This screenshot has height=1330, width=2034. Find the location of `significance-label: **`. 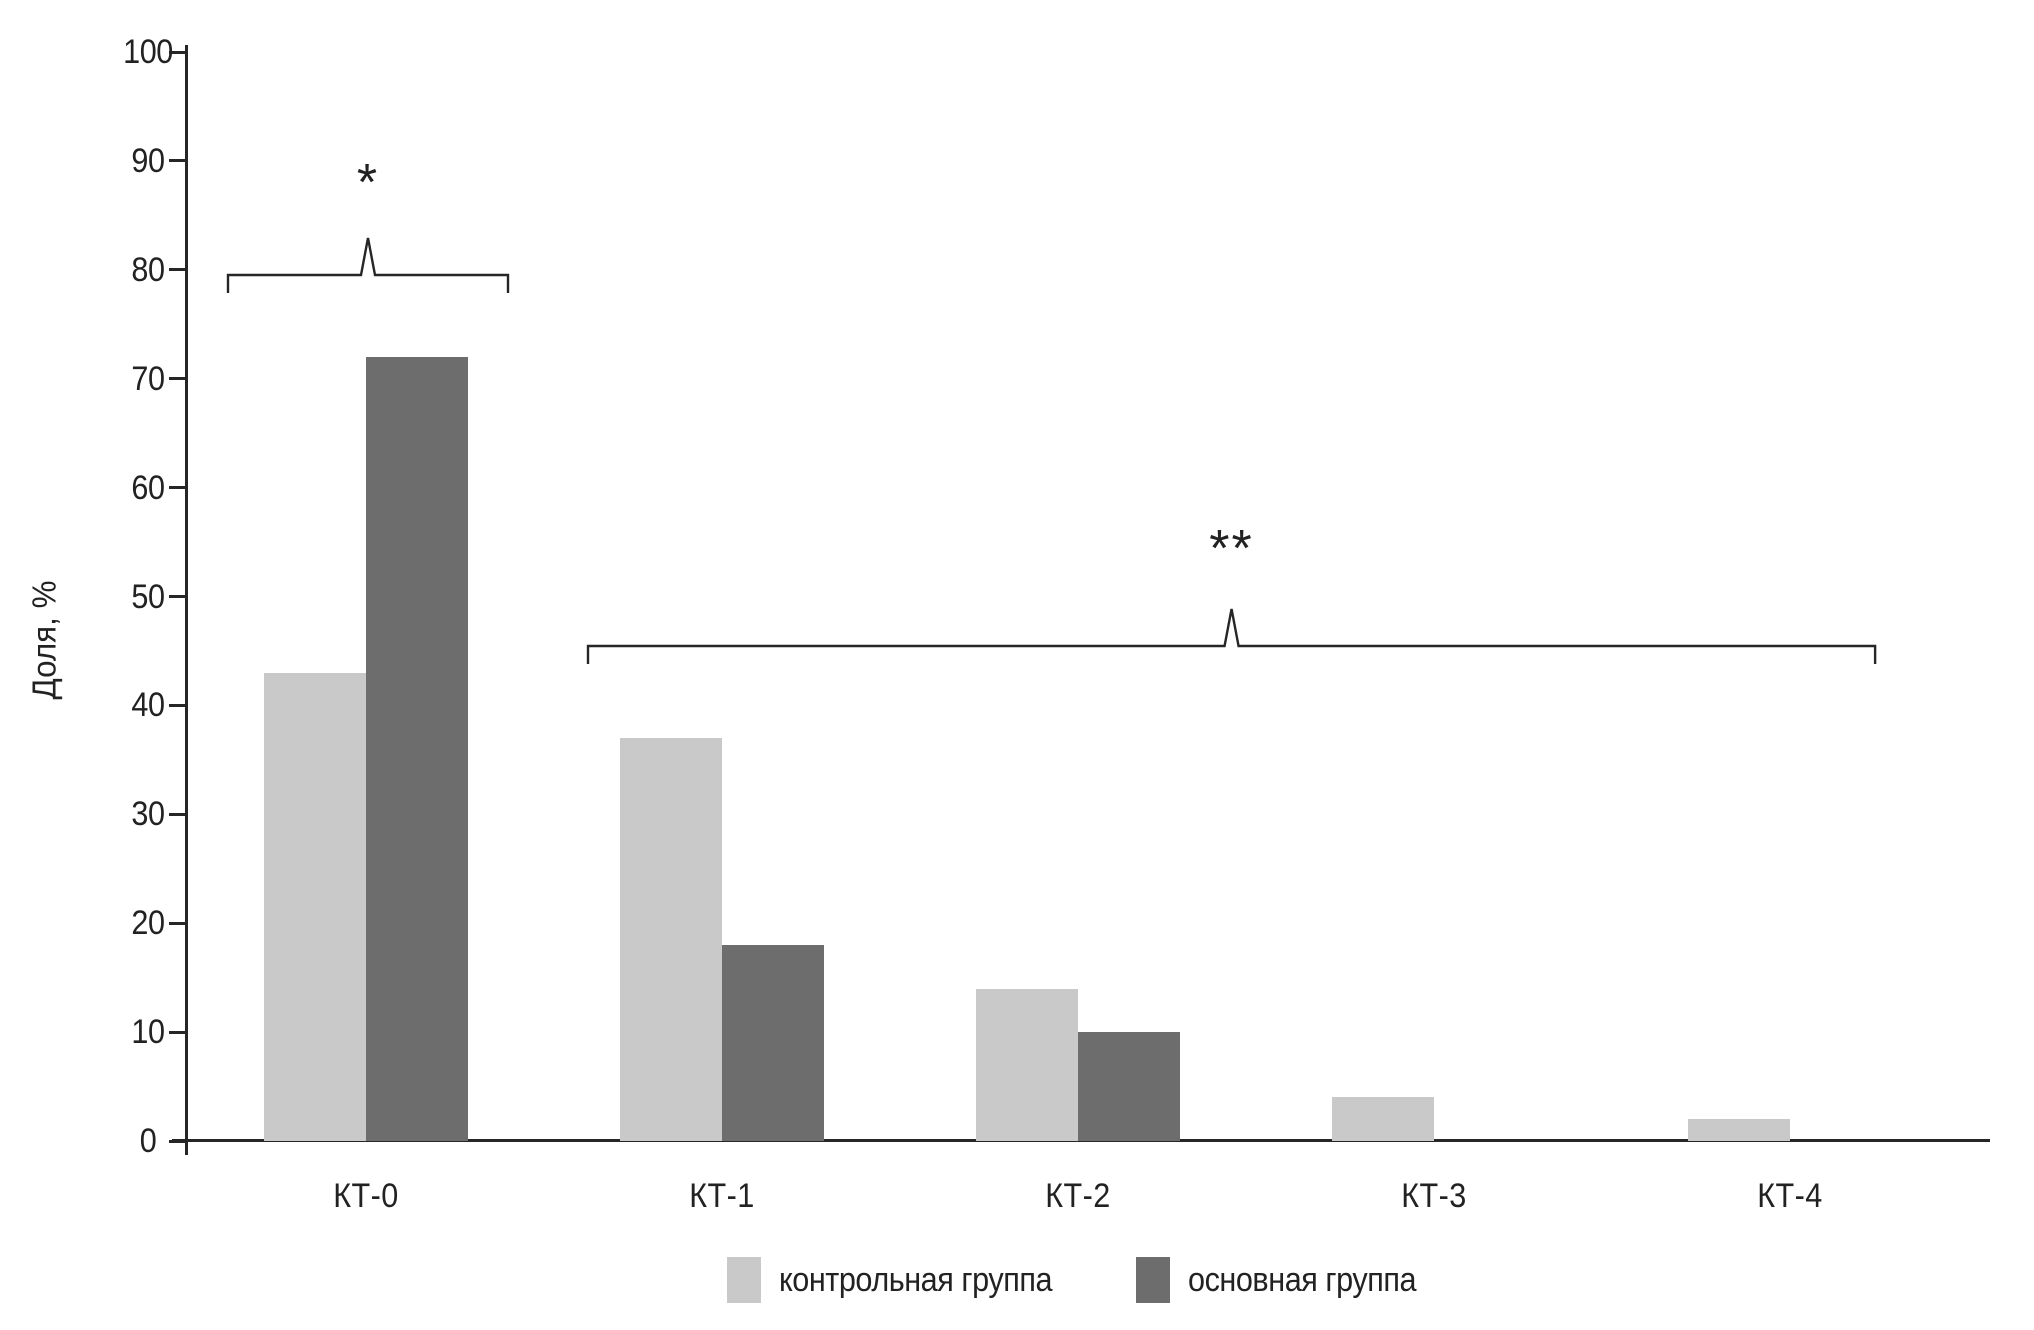

significance-label: ** is located at coordinates (1231, 548).